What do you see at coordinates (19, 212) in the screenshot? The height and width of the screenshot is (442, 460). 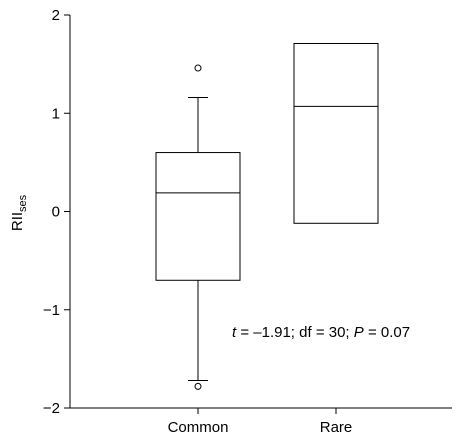 I see `y-axis-label: RIIses` at bounding box center [19, 212].